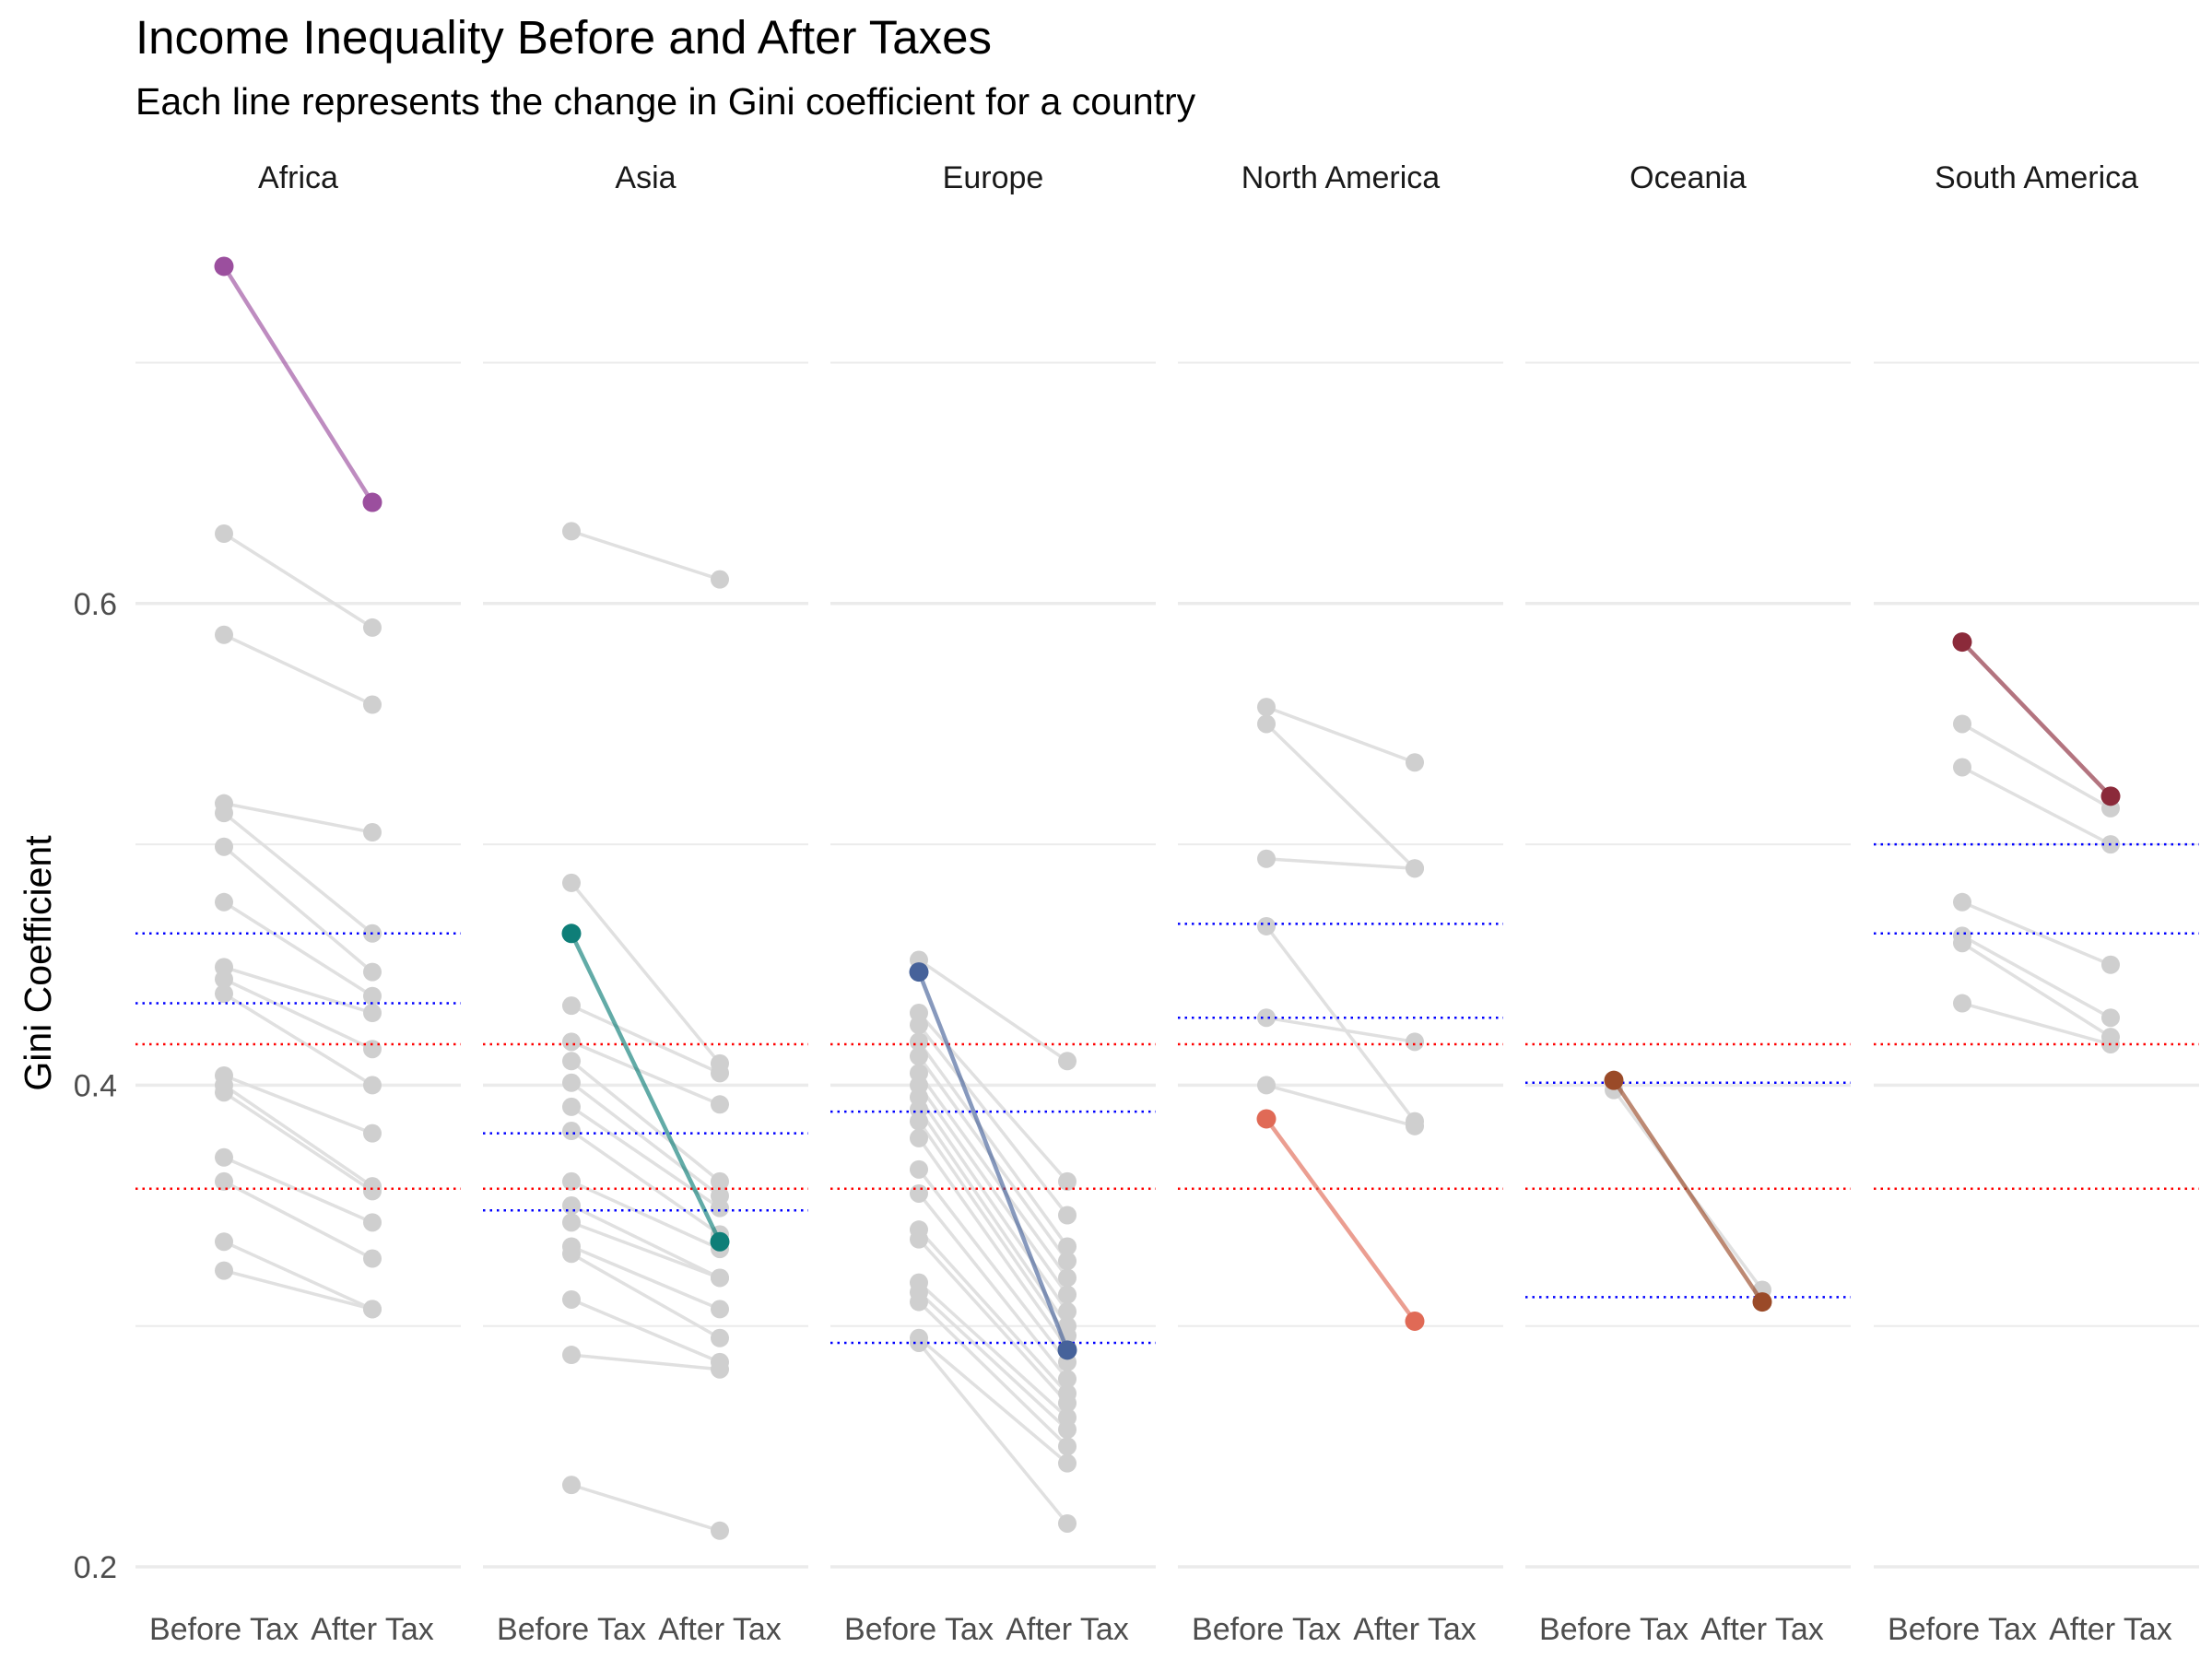 The image size is (2212, 1659). What do you see at coordinates (645, 177) in the screenshot?
I see `facet-strip-label: Asia` at bounding box center [645, 177].